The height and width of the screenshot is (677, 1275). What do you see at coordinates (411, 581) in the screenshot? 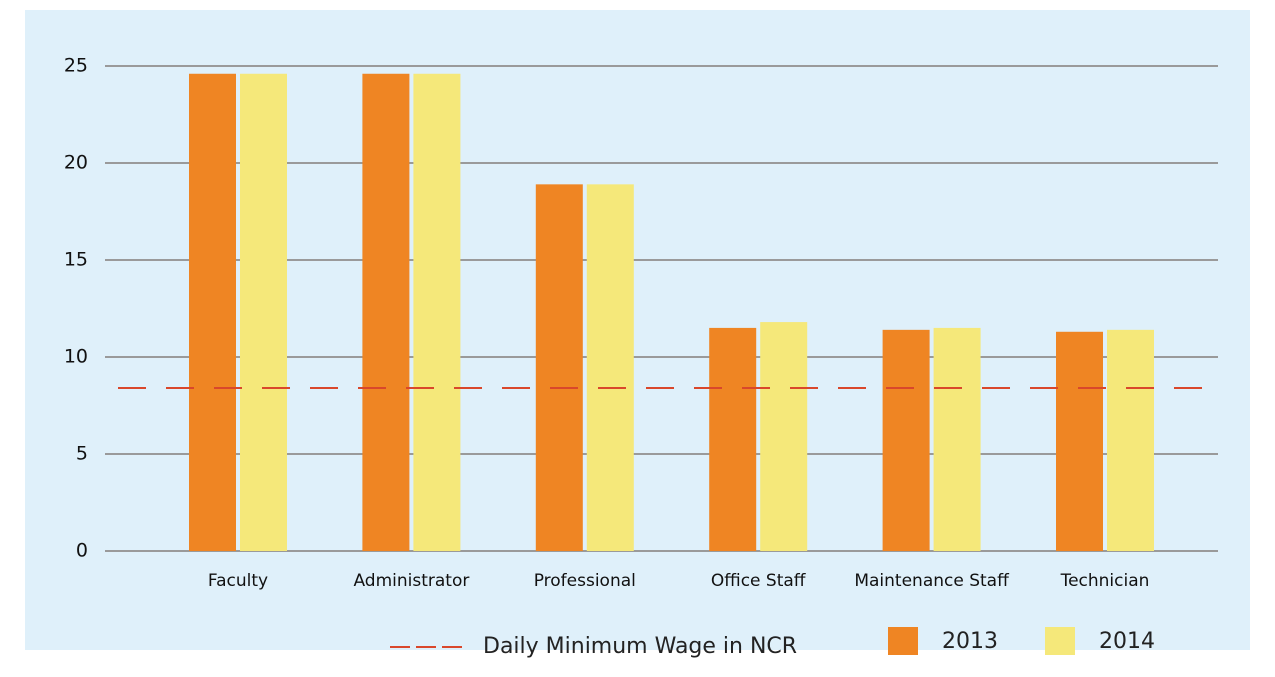
I see `x-tick-label: Administrator` at bounding box center [411, 581].